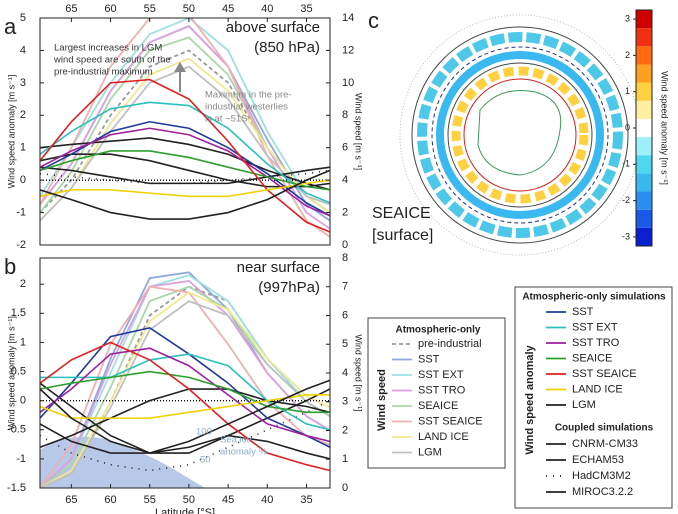  What do you see at coordinates (627, 55) in the screenshot?
I see `colorbar-tick-label: 2` at bounding box center [627, 55].